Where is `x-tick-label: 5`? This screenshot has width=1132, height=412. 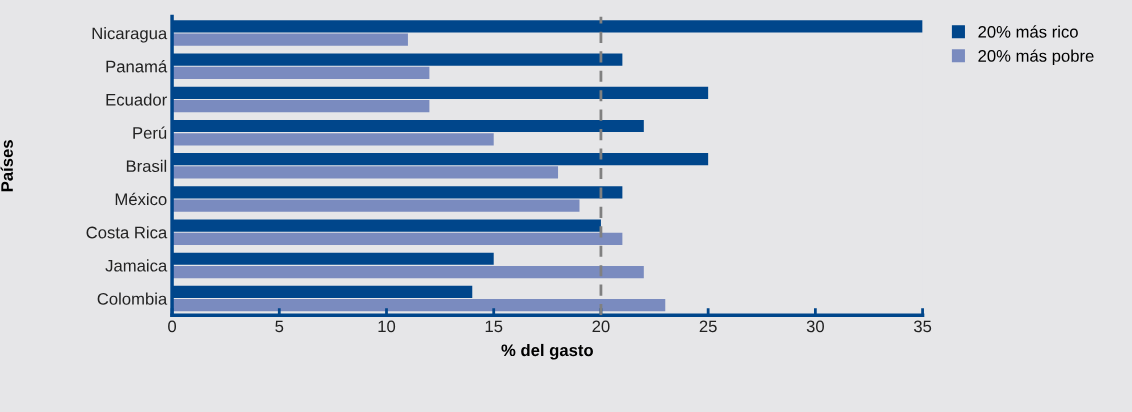 x-tick-label: 5 is located at coordinates (279, 326).